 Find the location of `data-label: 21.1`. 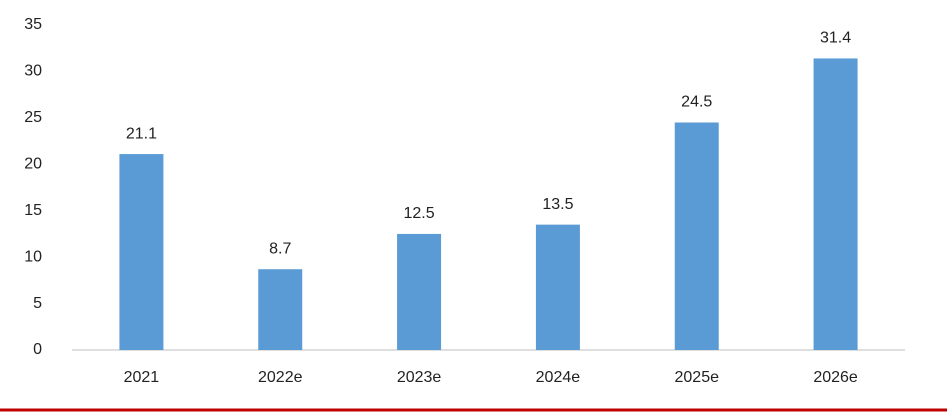

data-label: 21.1 is located at coordinates (141, 133).